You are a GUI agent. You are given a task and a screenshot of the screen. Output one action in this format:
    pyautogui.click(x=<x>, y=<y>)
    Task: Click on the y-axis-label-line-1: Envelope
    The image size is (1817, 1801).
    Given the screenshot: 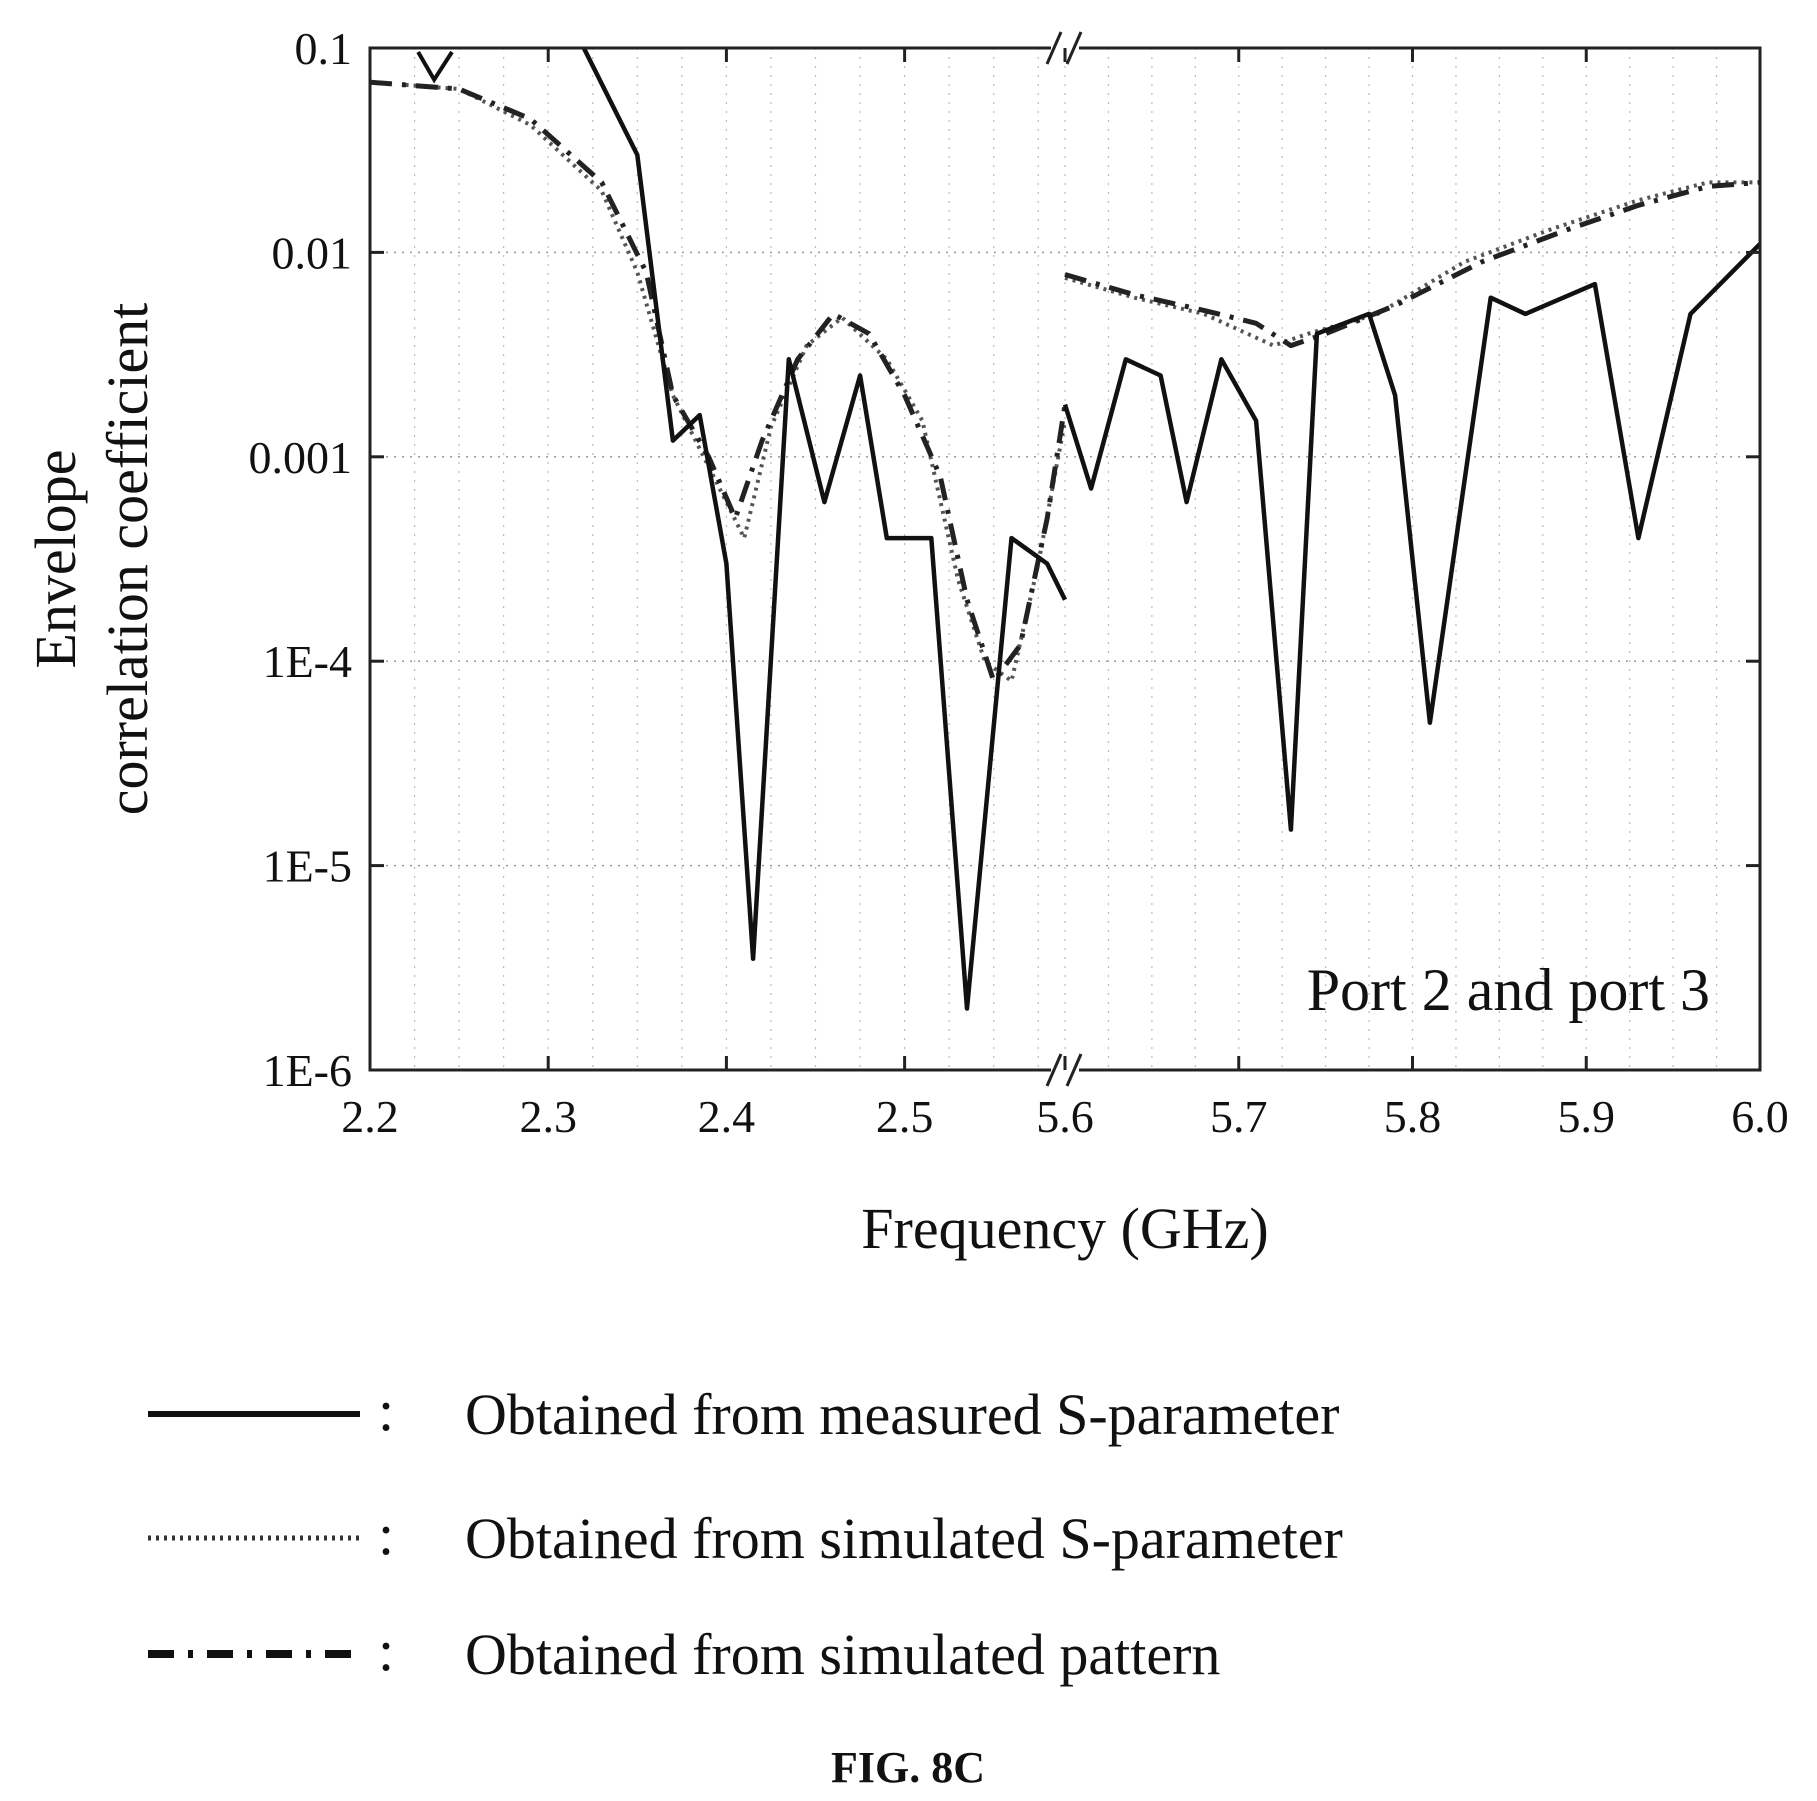 What is the action you would take?
    pyautogui.click(x=55, y=558)
    